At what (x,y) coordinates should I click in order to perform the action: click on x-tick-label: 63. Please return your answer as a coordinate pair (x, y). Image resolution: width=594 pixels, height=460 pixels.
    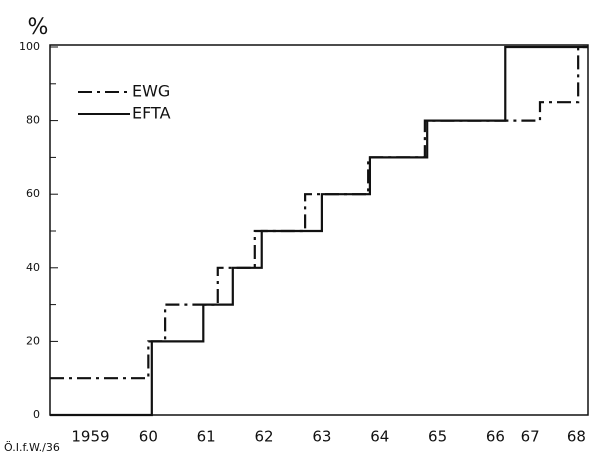
    Looking at the image, I should click on (321, 437).